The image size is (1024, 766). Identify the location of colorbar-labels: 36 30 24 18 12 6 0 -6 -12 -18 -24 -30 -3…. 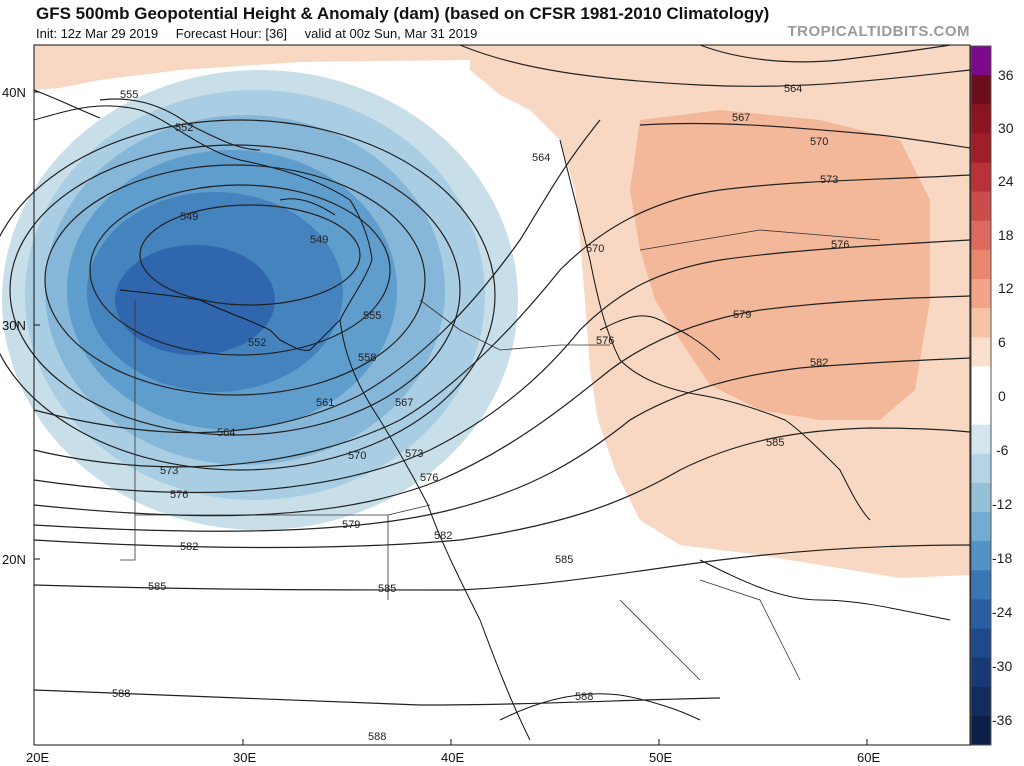
(1003, 397).